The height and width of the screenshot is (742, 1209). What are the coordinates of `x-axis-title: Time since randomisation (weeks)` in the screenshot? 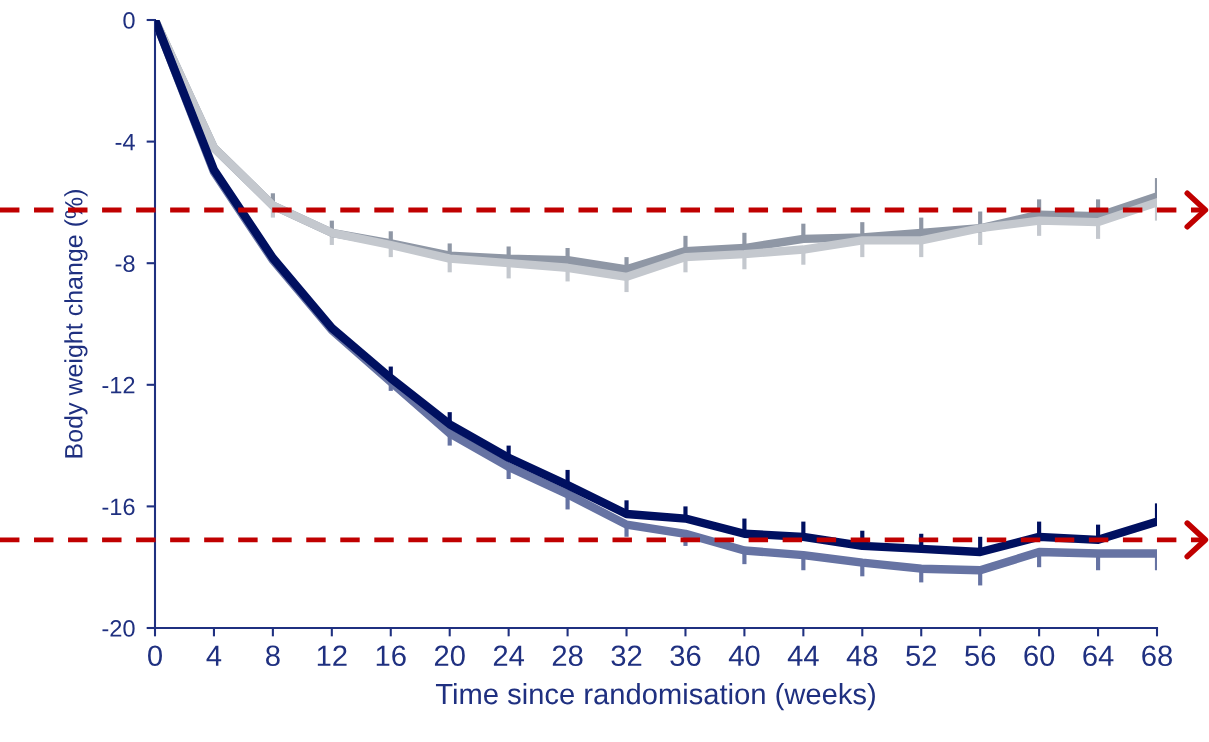 It's located at (655, 696).